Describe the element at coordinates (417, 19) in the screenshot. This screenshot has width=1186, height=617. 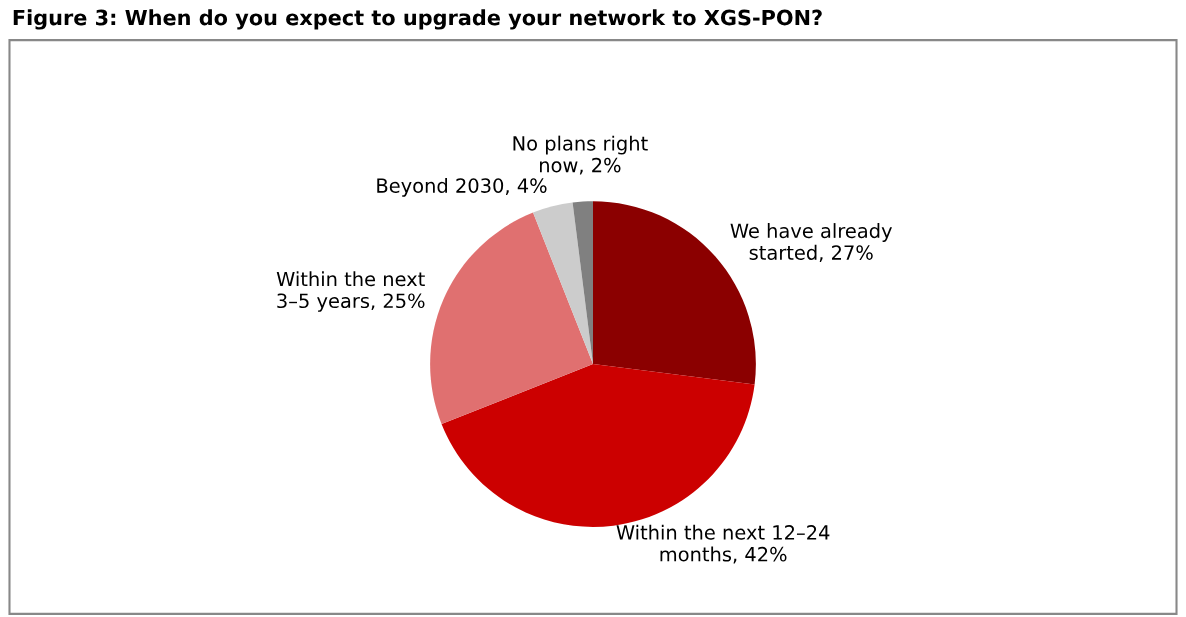
I see `chart-title: Figure 3: When do you expect to upgrade your network to XGS-PON?` at that location.